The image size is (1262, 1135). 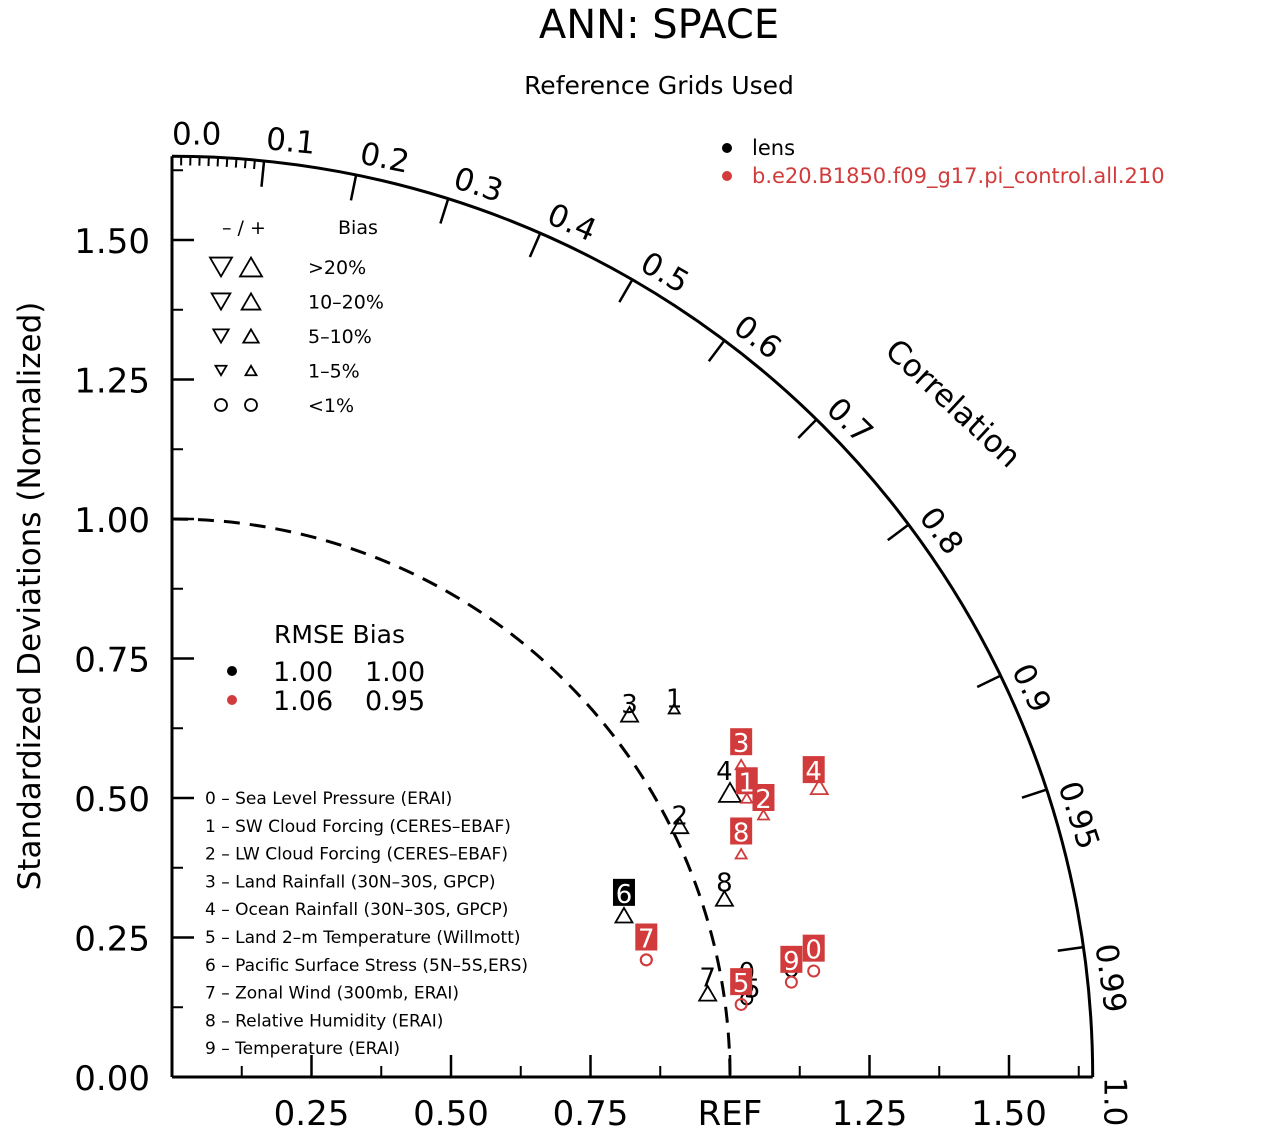 I want to click on point-label: 6, so click(x=624, y=895).